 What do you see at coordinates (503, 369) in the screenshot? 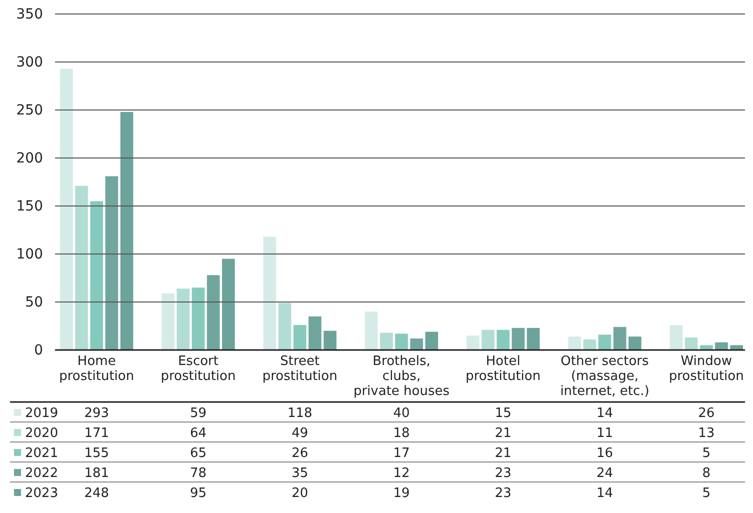
I see `x-tick-label: Hotel prostitution` at bounding box center [503, 369].